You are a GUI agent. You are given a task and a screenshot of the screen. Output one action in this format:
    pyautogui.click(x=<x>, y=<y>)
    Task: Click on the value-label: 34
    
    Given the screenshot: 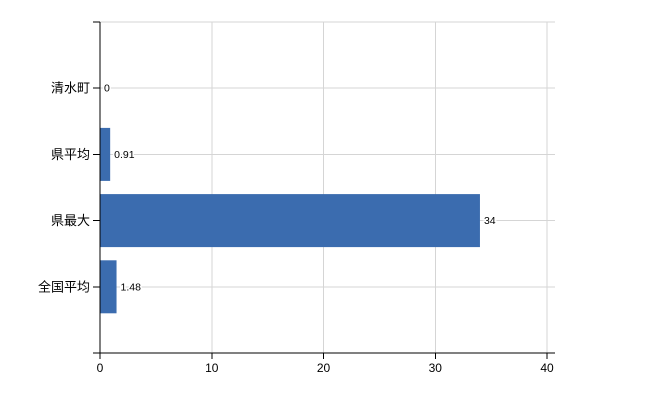 What is the action you would take?
    pyautogui.click(x=490, y=221)
    